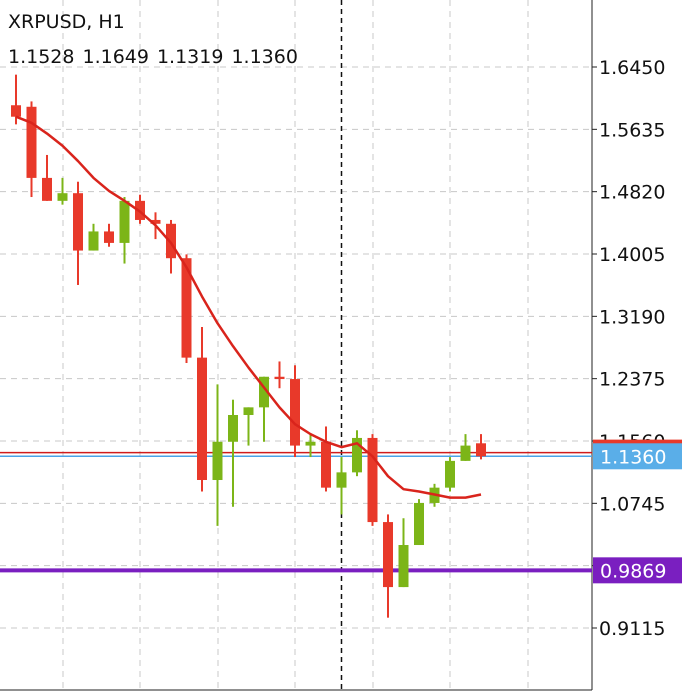 Image resolution: width=700 pixels, height=693 pixels. Describe the element at coordinates (632, 504) in the screenshot. I see `y-tick-label: 1.0745` at that location.